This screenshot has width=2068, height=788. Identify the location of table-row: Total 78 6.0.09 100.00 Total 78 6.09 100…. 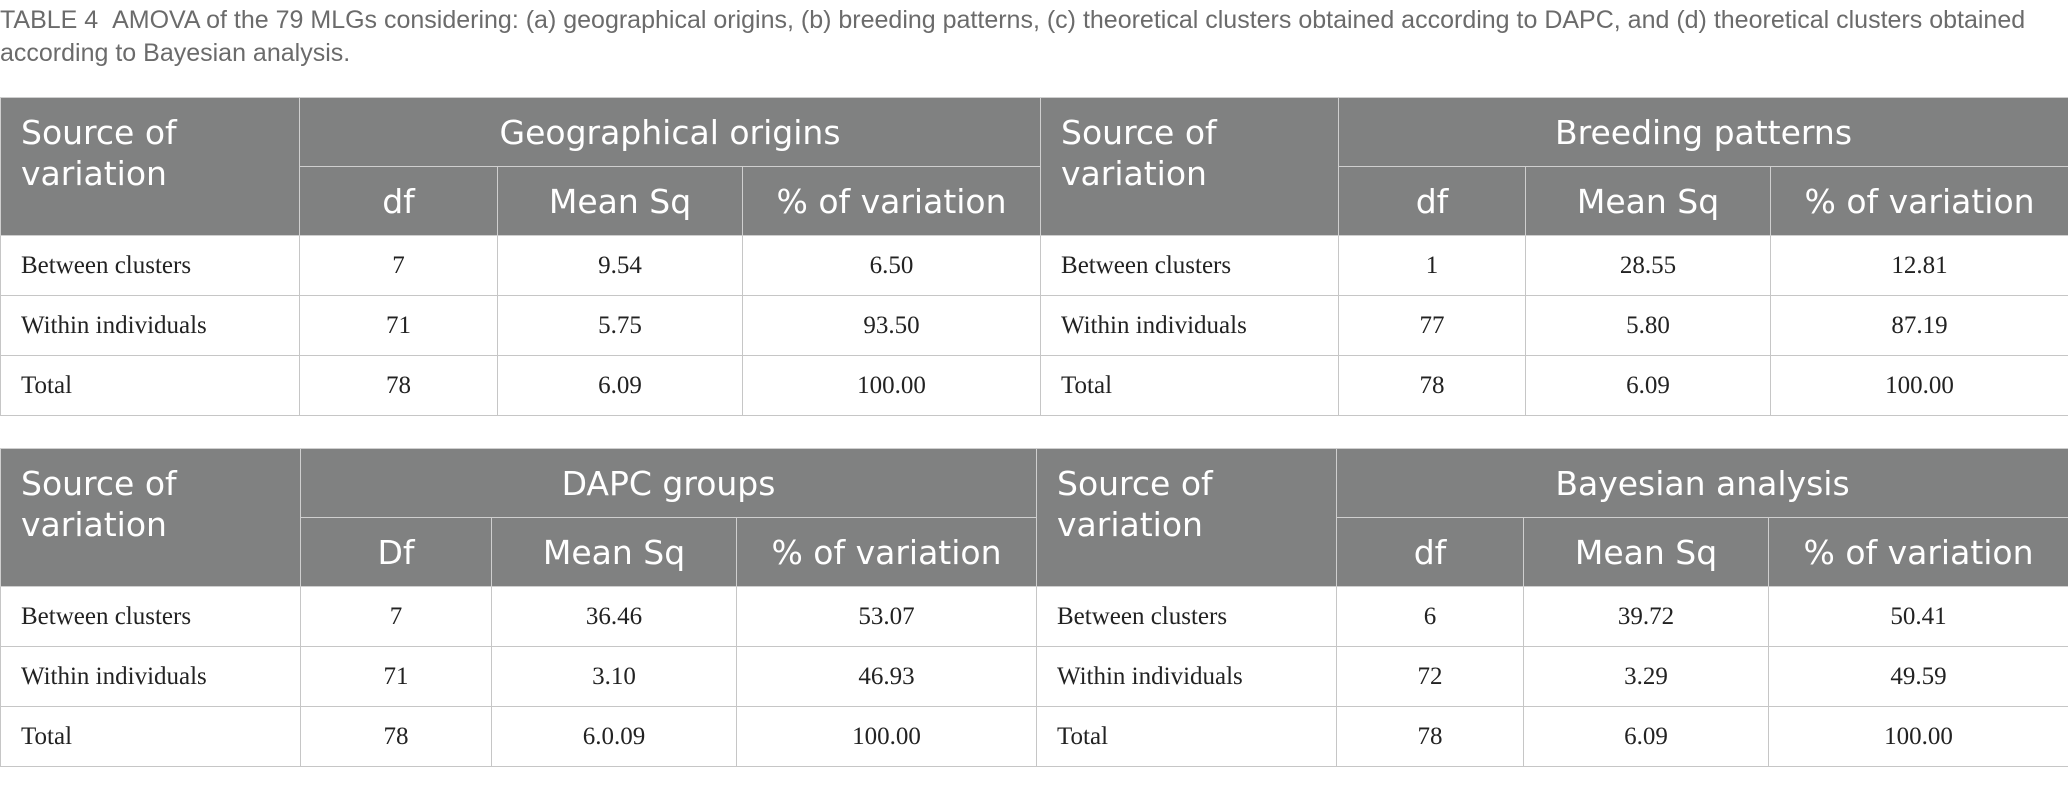
(1034, 736).